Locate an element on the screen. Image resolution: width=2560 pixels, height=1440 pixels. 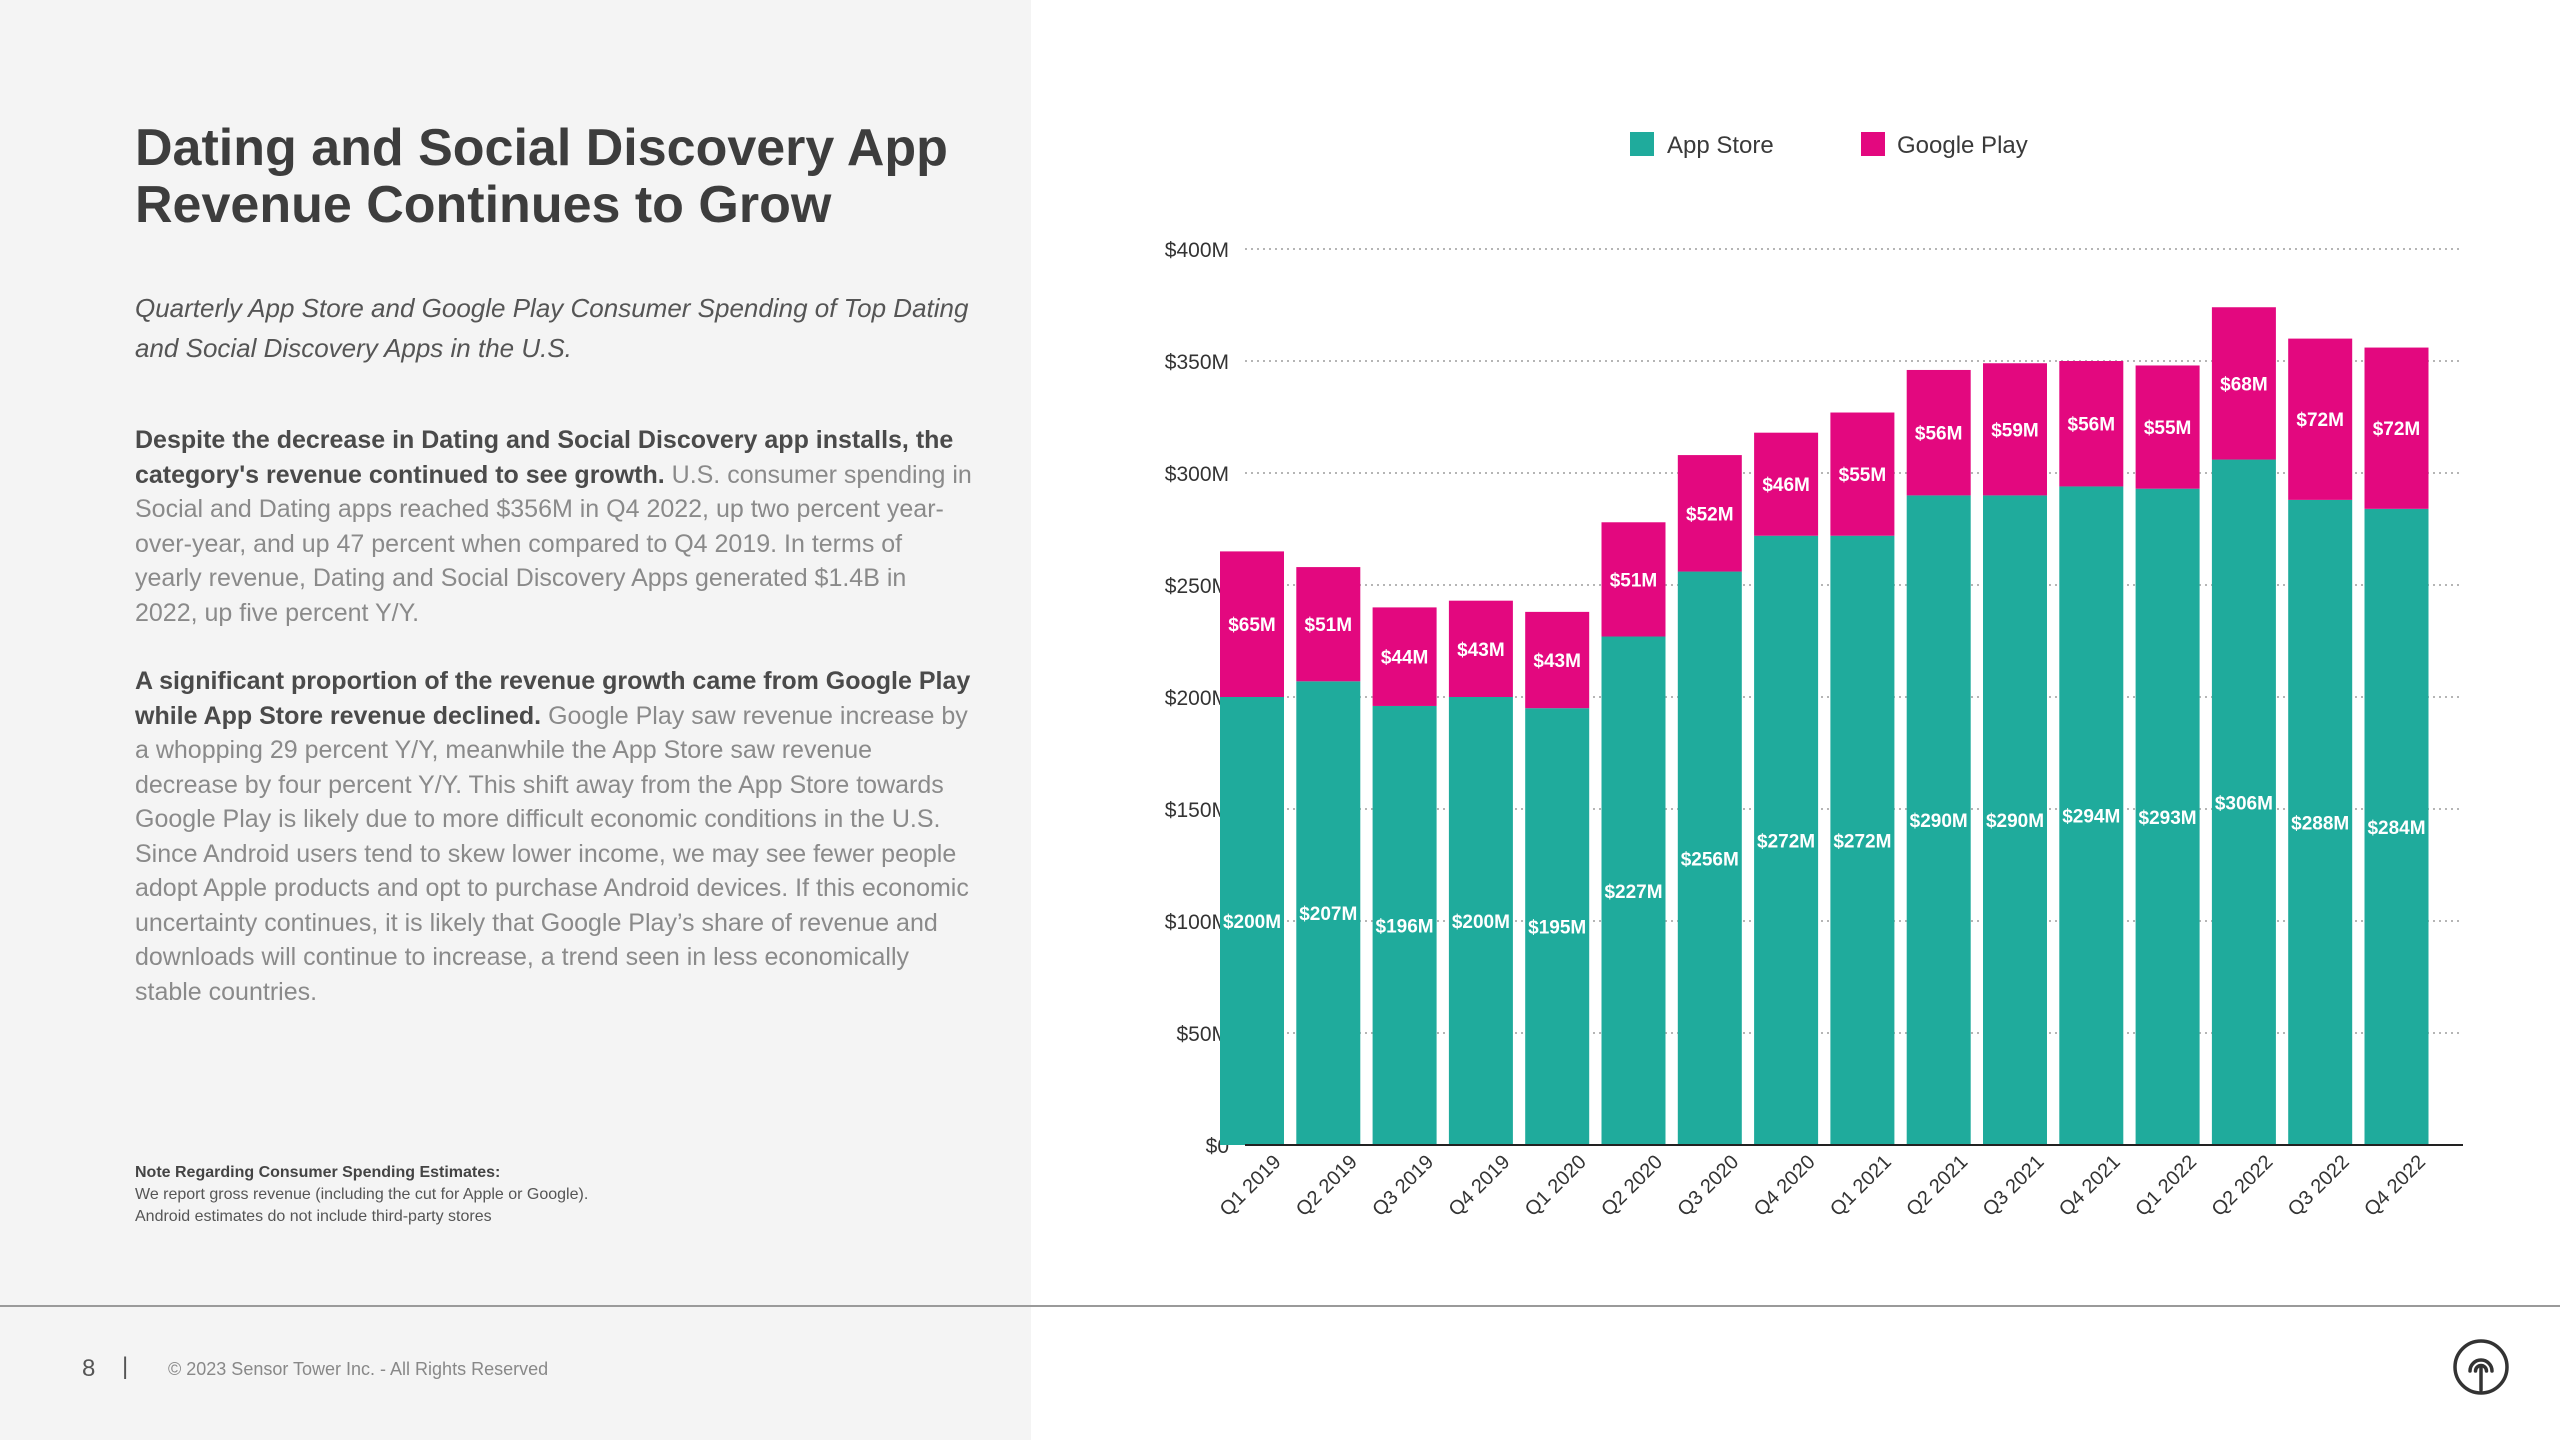
data-label-app-store: $306M is located at coordinates (2244, 803).